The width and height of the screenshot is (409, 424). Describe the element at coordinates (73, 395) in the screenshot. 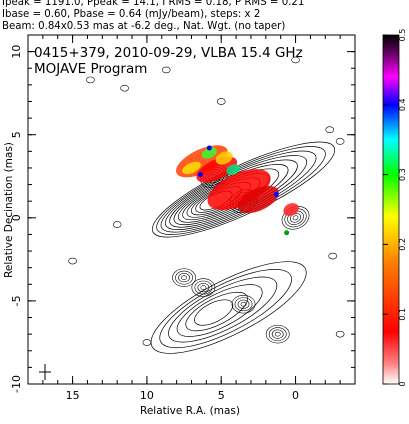

I see `x-tick-label: 15` at that location.